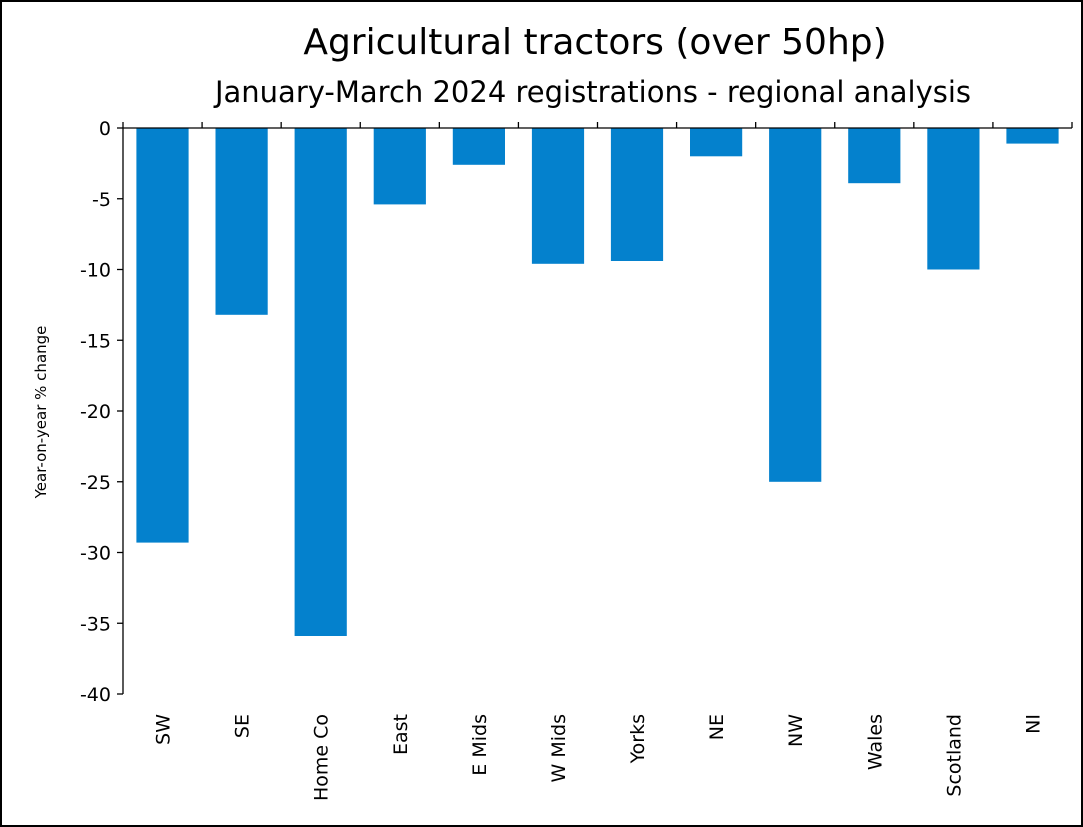 The height and width of the screenshot is (827, 1083). What do you see at coordinates (638, 739) in the screenshot?
I see `x-tick-label: Yorks` at bounding box center [638, 739].